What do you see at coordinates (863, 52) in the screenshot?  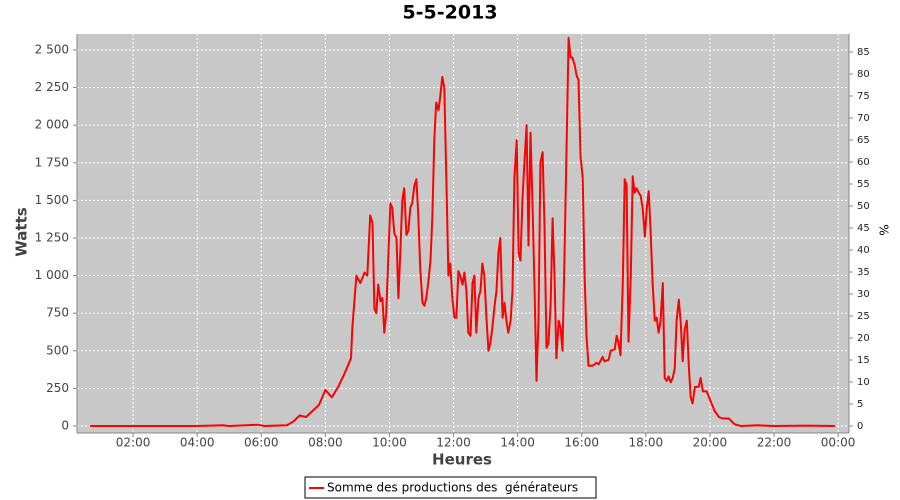 I see `y2-tick-label: 85` at bounding box center [863, 52].